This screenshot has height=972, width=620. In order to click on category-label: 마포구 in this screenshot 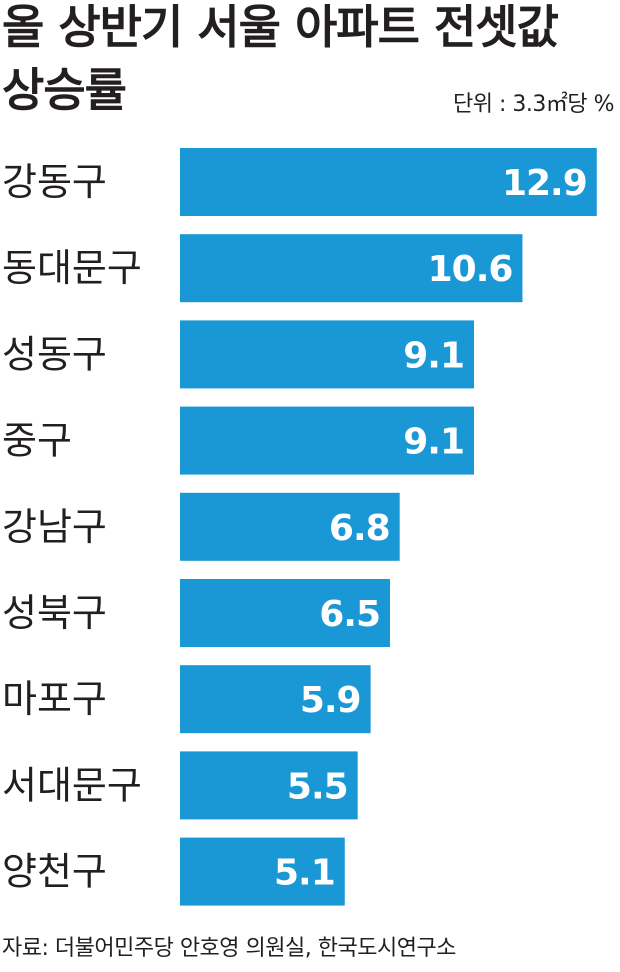, I will do `click(54, 699)`.